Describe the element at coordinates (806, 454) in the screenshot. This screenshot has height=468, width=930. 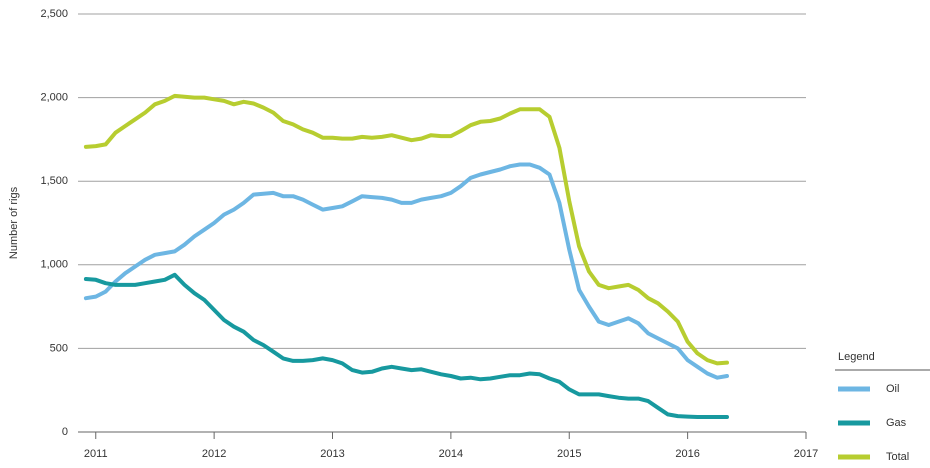
I see `x-tick-label: 2017` at that location.